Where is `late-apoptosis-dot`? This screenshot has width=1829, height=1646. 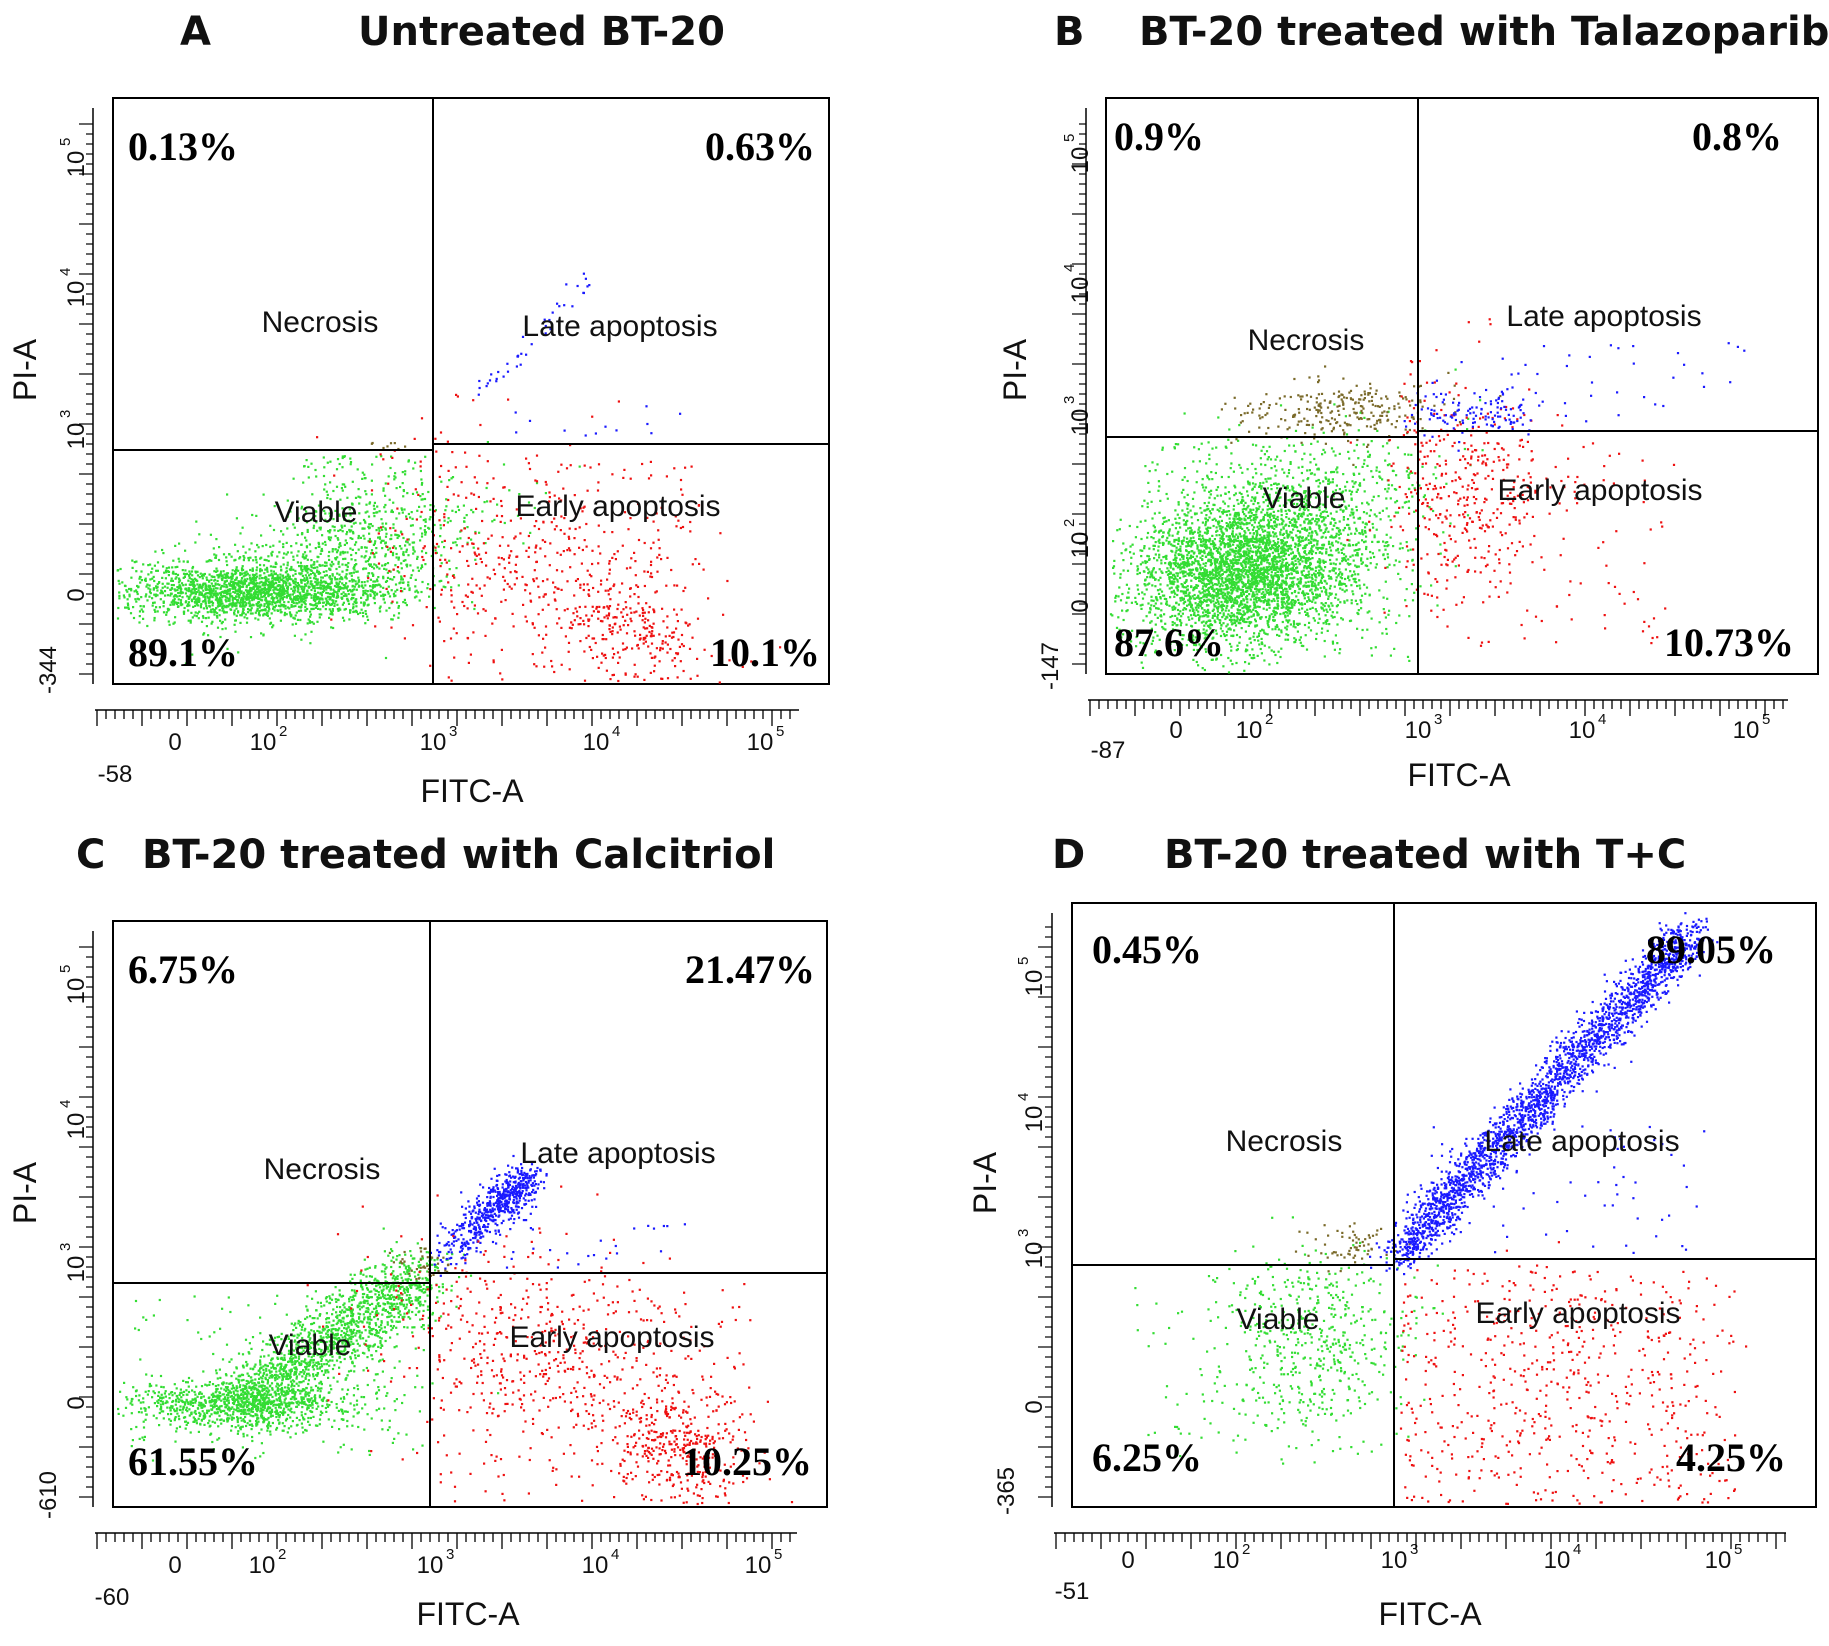 late-apoptosis-dot is located at coordinates (564, 305).